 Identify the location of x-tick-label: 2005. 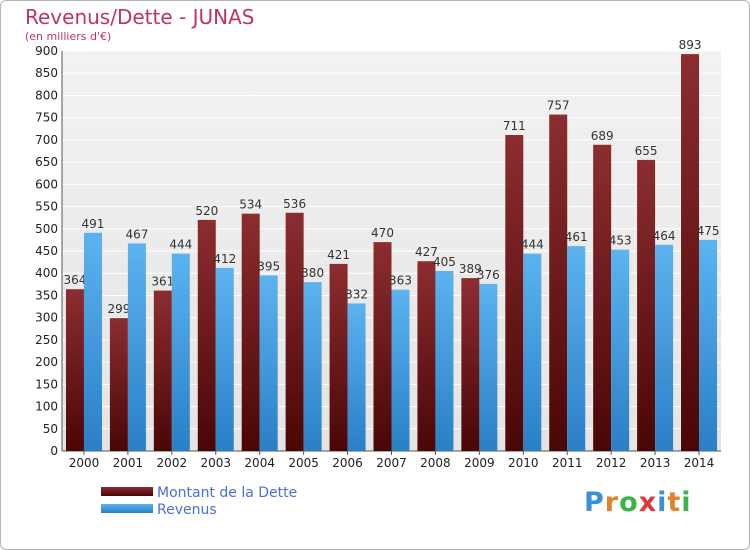
(303, 463).